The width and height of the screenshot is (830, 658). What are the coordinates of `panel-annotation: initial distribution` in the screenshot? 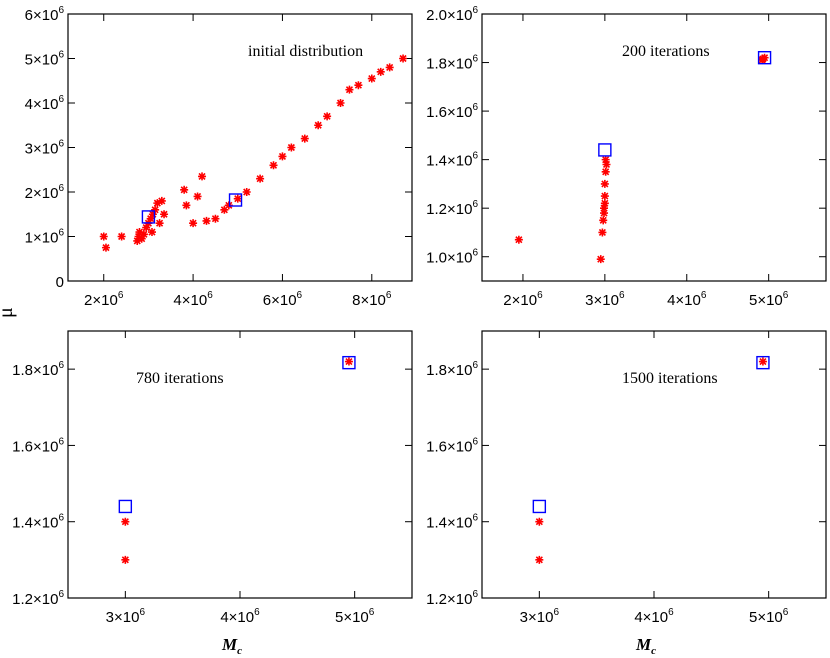 It's located at (305, 51).